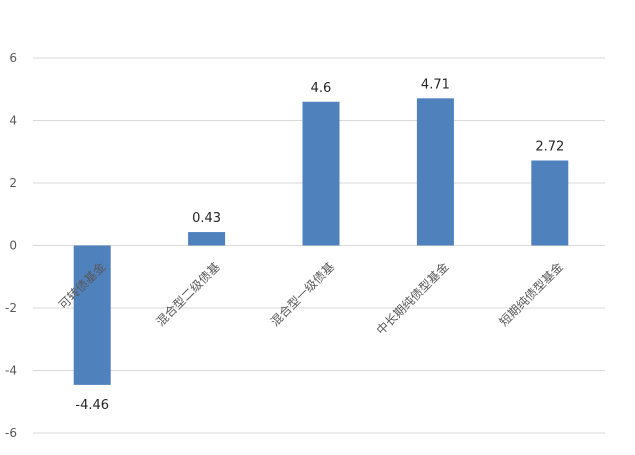 The width and height of the screenshot is (635, 455). Describe the element at coordinates (11, 433) in the screenshot. I see `y-tick-label: -6` at that location.